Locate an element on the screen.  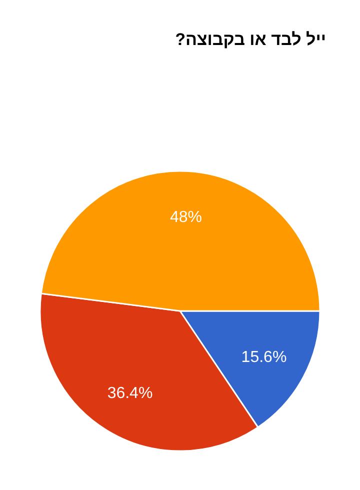
data-label: 48% is located at coordinates (186, 217).